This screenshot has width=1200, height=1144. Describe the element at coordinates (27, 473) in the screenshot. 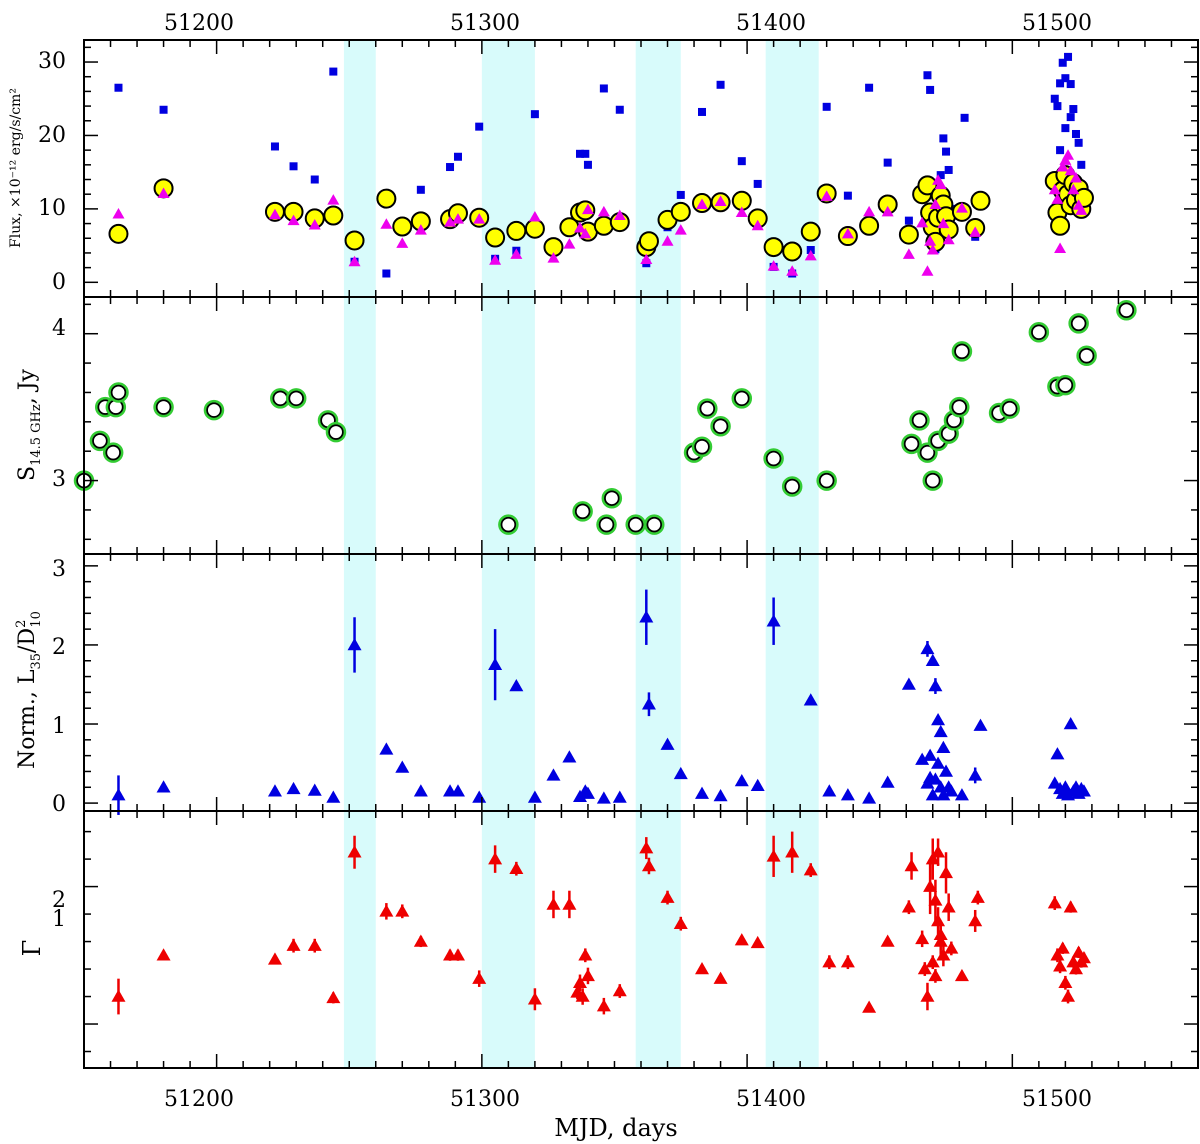

I see `radio-y-label-main: S` at that location.